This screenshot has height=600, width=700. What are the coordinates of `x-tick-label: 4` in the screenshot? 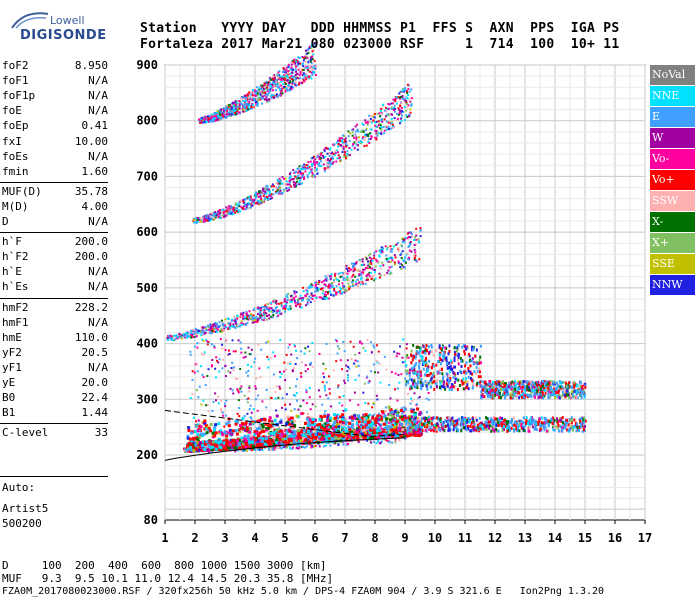 It's located at (254, 538).